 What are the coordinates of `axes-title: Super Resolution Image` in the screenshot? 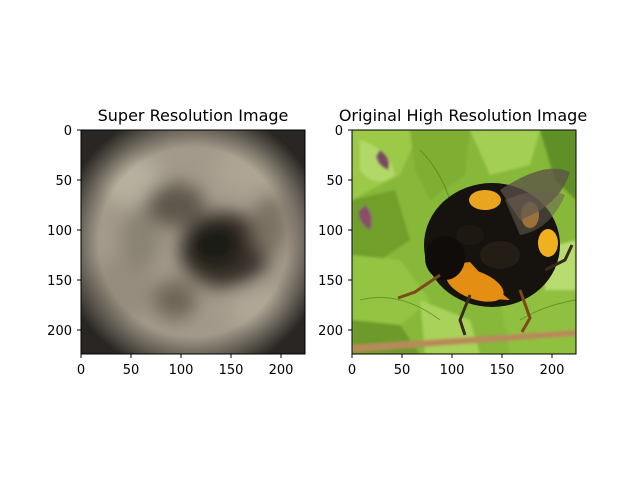 It's located at (193, 115).